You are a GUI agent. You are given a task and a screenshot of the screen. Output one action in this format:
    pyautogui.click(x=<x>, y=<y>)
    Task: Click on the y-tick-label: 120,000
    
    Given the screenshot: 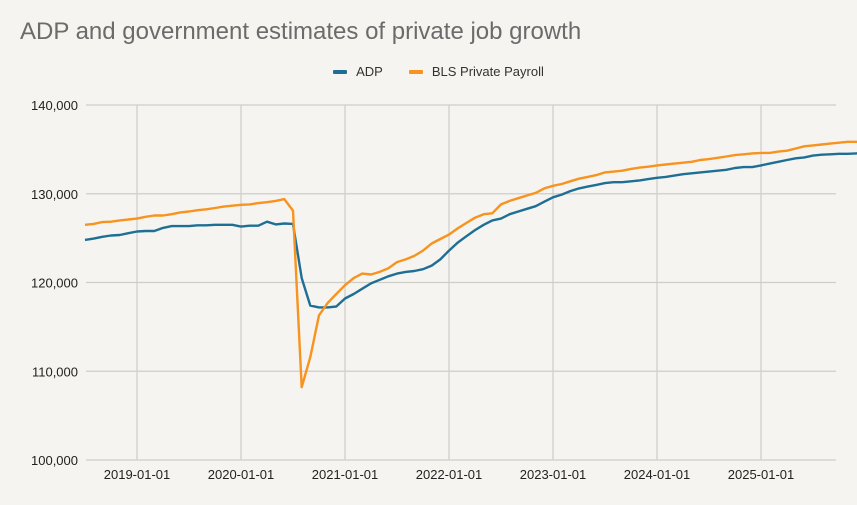 What is the action you would take?
    pyautogui.click(x=54, y=283)
    